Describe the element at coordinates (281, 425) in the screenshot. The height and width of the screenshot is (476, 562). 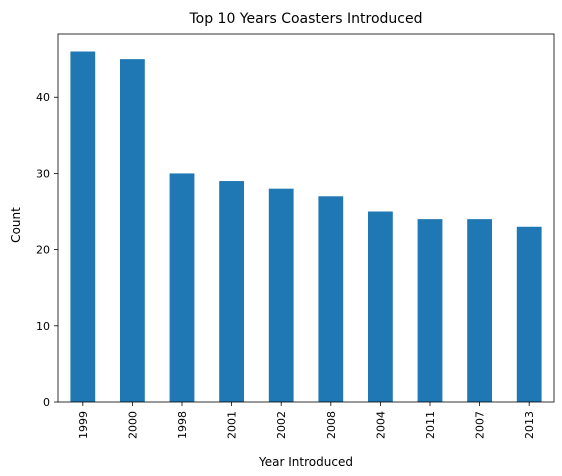
I see `x-tick-label: 2002` at that location.